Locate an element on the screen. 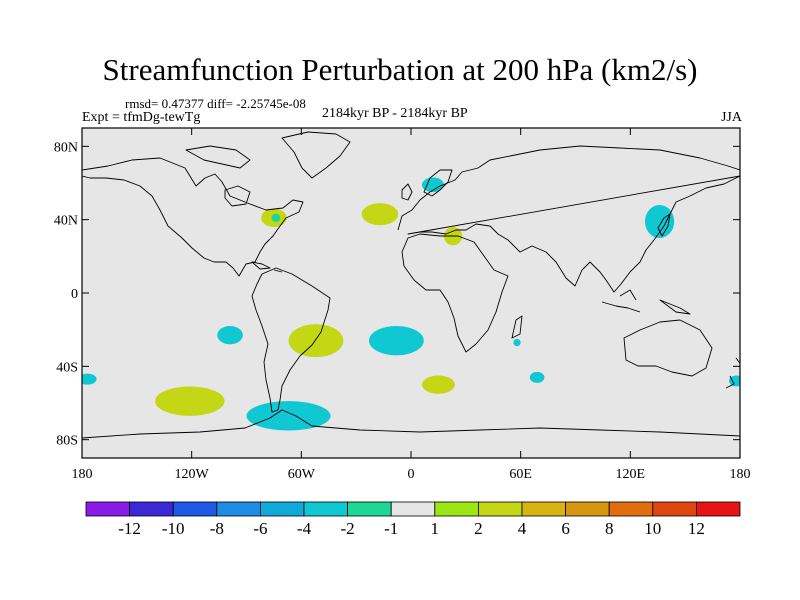 The image size is (800, 600). coast-scandinavia is located at coordinates (438, 183).